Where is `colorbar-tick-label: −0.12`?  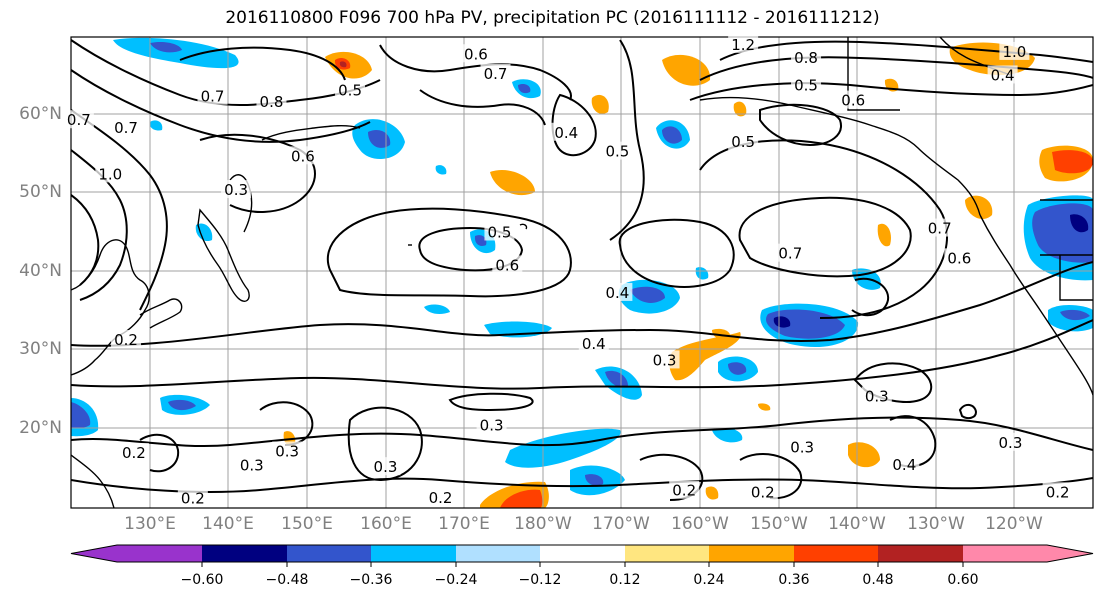
colorbar-tick-label: −0.12 is located at coordinates (540, 580).